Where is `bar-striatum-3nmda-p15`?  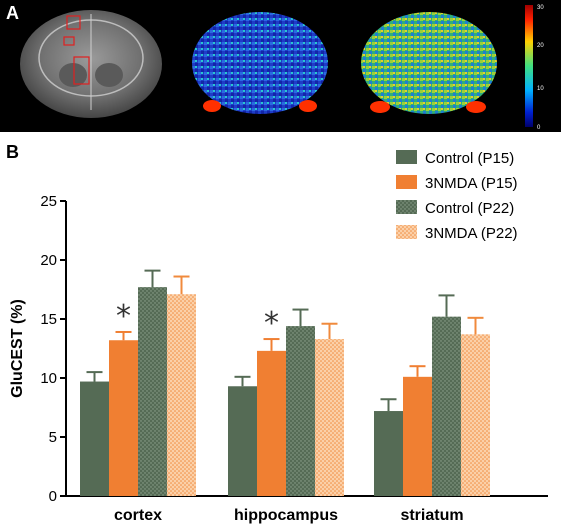
bar-striatum-3nmda-p15 is located at coordinates (417, 436).